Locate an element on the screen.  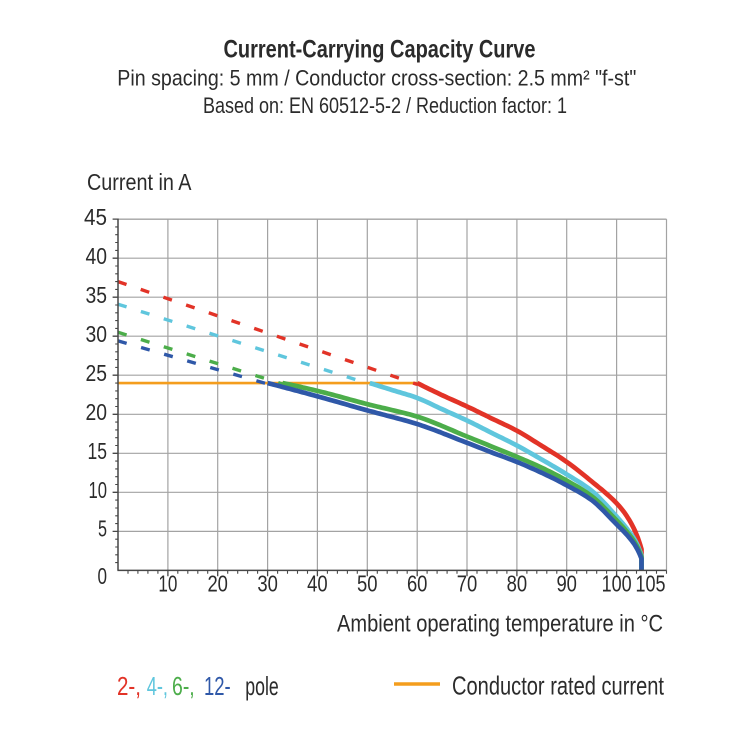
svg-text:Ambient operating temperature: Ambient operating temperature in °C is located at coordinates (500, 624).